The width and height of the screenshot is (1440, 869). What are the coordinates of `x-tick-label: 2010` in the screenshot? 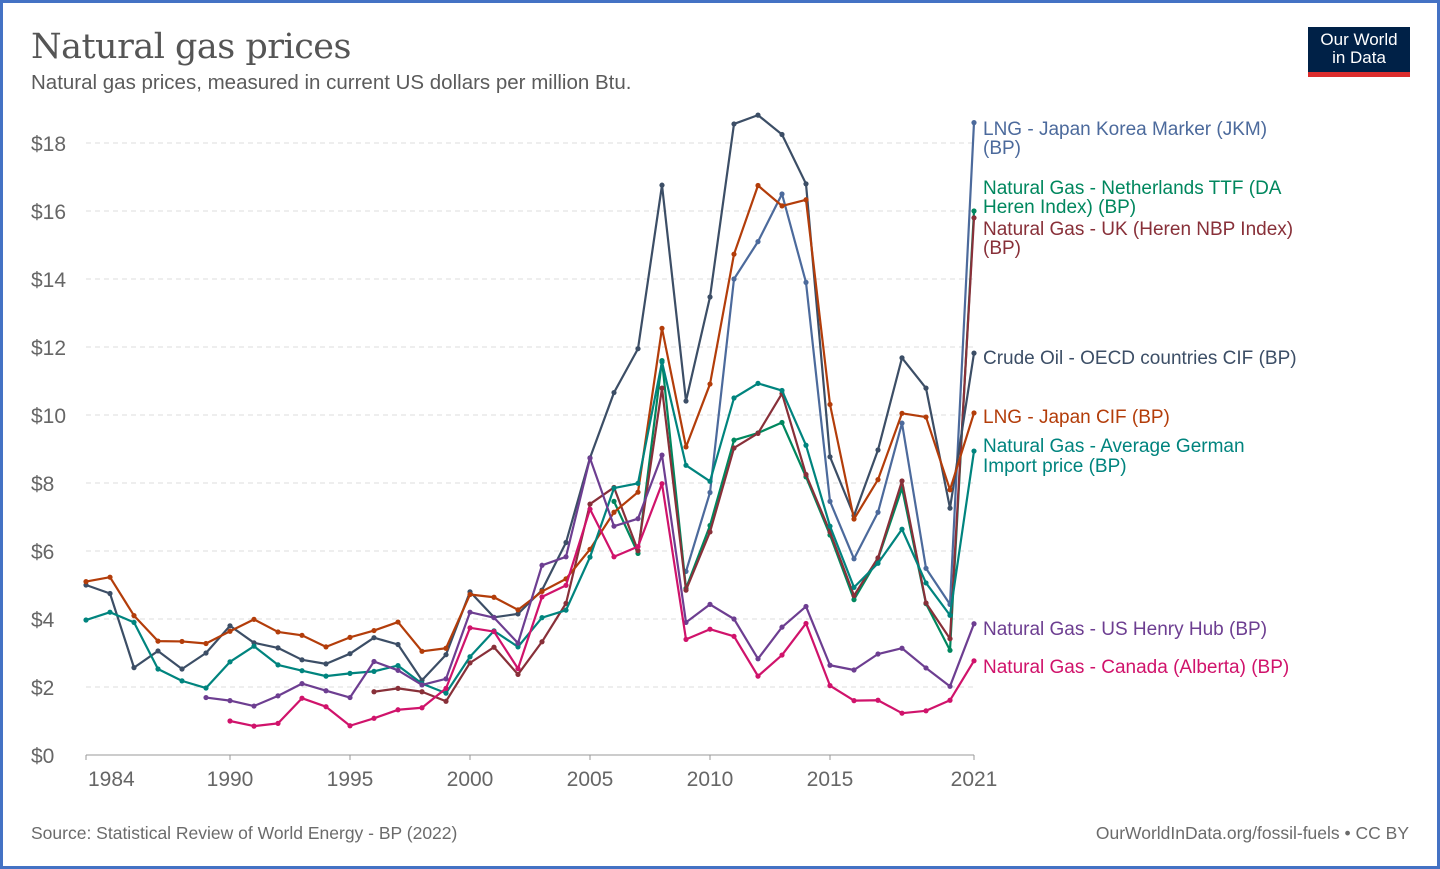 It's located at (710, 779).